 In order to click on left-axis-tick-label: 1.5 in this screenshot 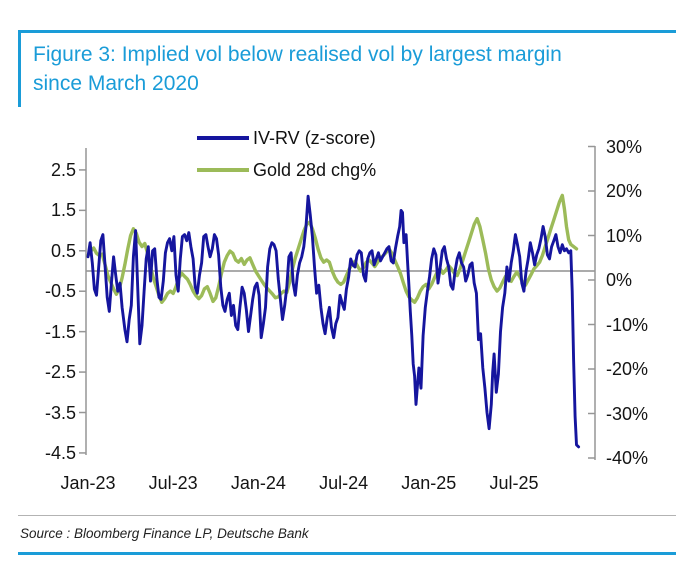, I will do `click(63, 210)`.